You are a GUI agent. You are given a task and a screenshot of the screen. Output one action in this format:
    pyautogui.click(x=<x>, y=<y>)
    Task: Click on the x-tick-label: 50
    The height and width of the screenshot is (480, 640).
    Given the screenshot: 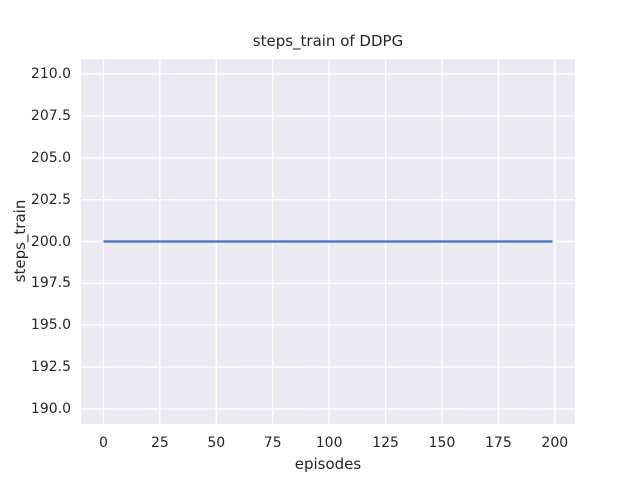 What is the action you would take?
    pyautogui.click(x=216, y=443)
    